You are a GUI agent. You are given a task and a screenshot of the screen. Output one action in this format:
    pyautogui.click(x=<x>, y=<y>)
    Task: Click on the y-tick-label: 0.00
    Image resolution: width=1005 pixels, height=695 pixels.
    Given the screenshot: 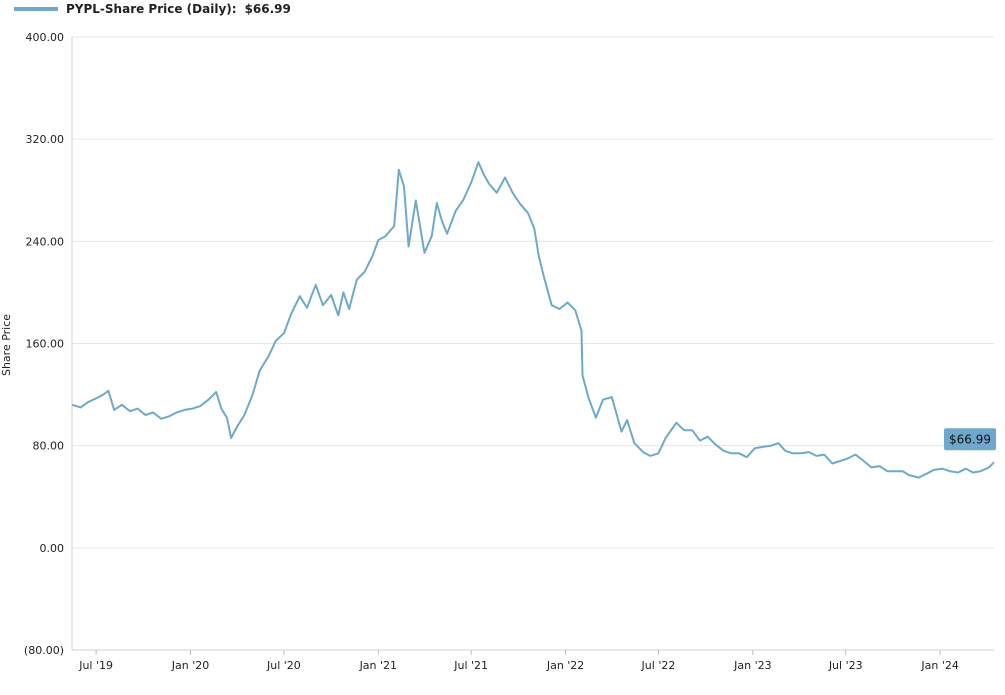 What is the action you would take?
    pyautogui.click(x=52, y=548)
    